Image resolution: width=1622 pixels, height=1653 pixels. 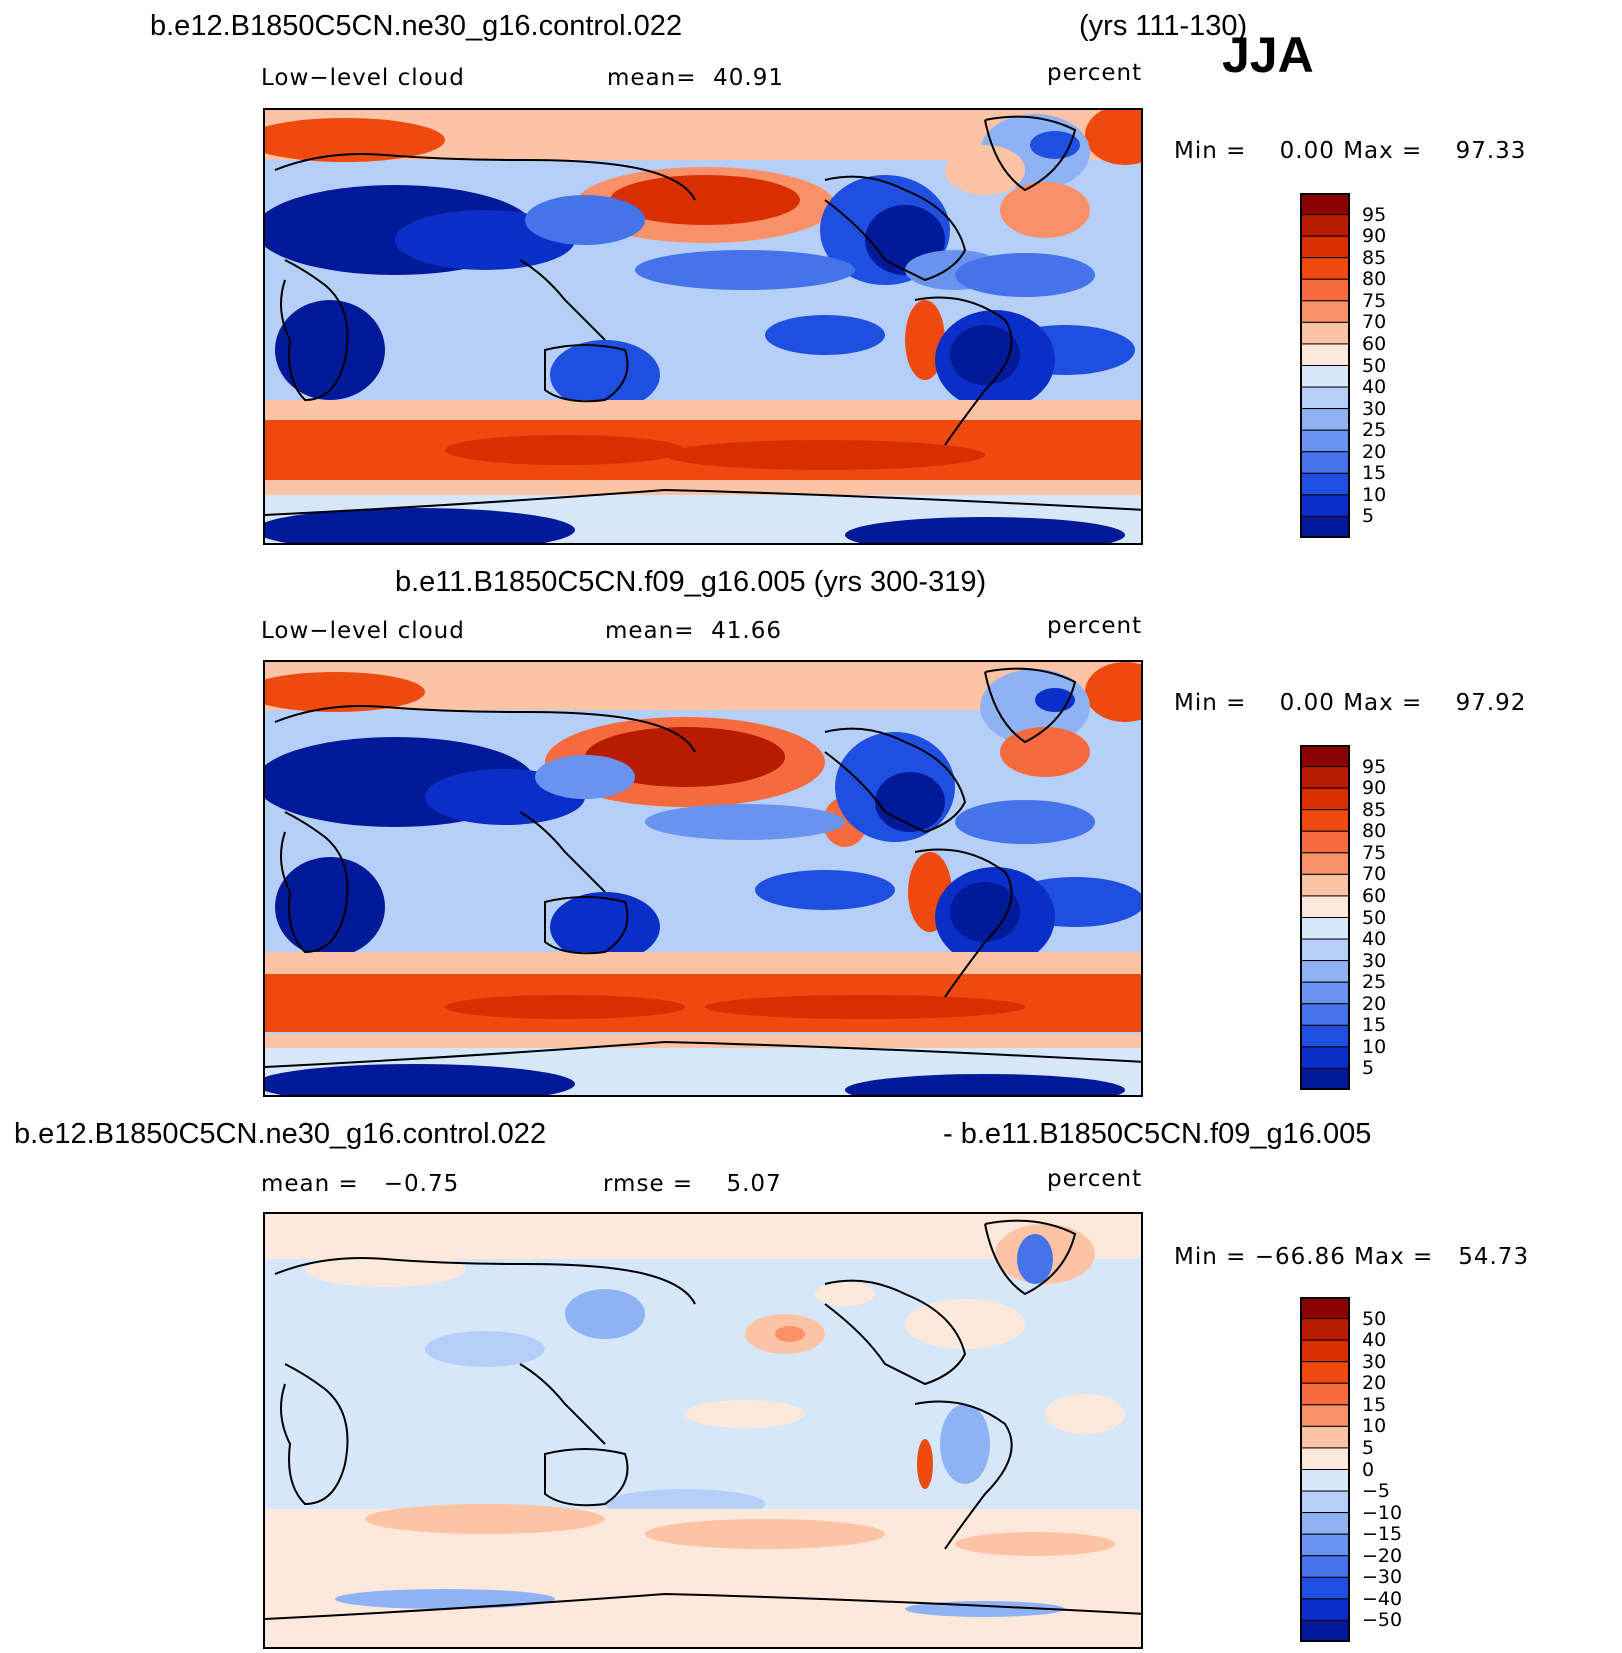 What do you see at coordinates (1157, 1134) in the screenshot?
I see `panel3-case-b: - b.e11.B1850C5CN.f09_g16.005` at bounding box center [1157, 1134].